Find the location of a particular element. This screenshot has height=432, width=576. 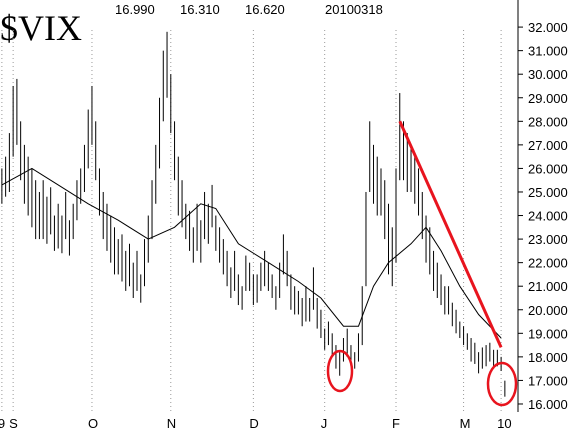

y-tick-label: 18.000 is located at coordinates (548, 357).